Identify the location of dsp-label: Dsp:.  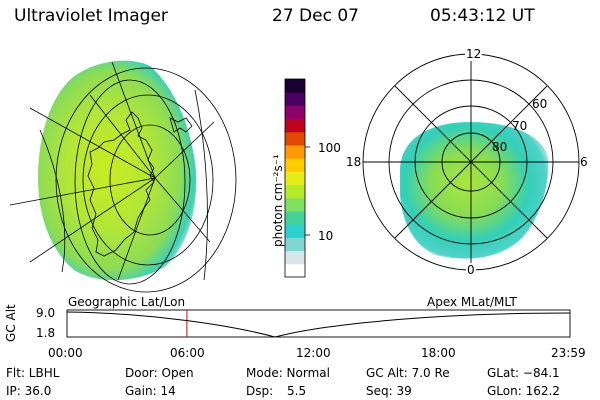
(260, 391).